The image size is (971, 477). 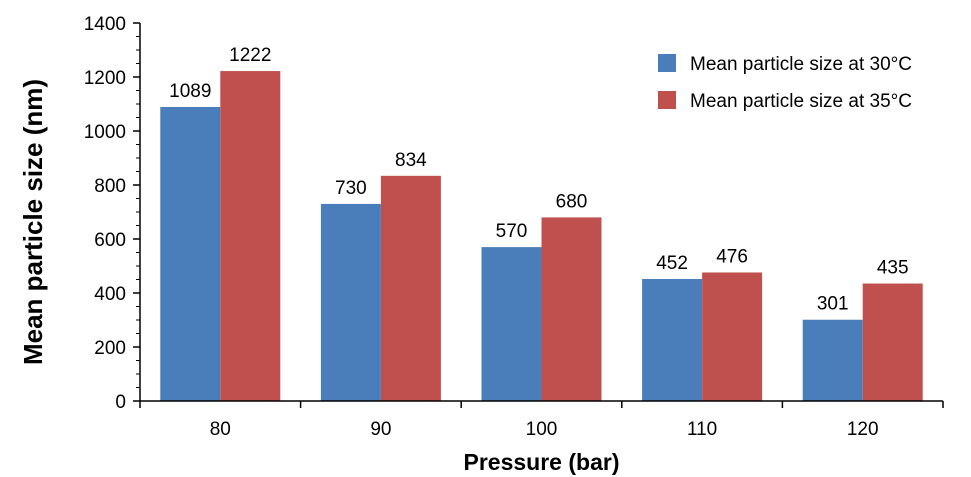 I want to click on x-ticks-group: 80 90 100 110 120, so click(x=541, y=420).